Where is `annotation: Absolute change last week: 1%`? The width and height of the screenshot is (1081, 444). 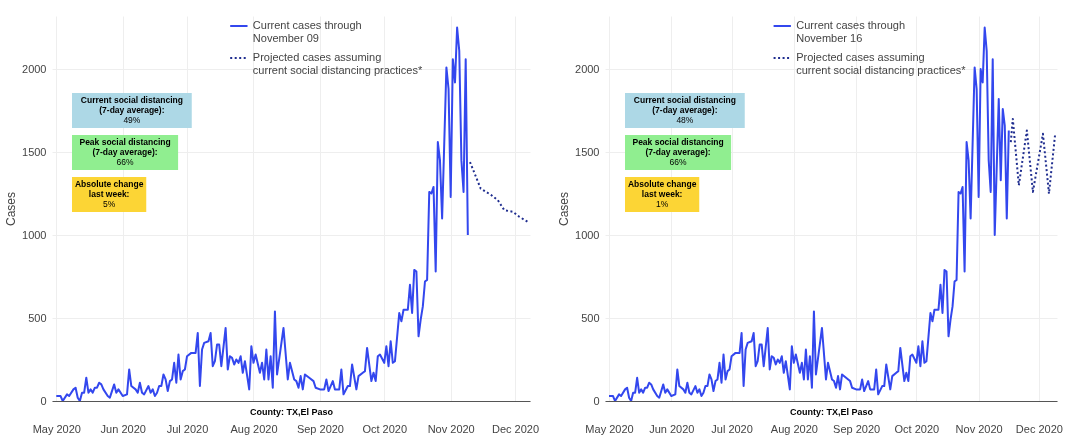 annotation: Absolute change last week: 1% is located at coordinates (662, 194).